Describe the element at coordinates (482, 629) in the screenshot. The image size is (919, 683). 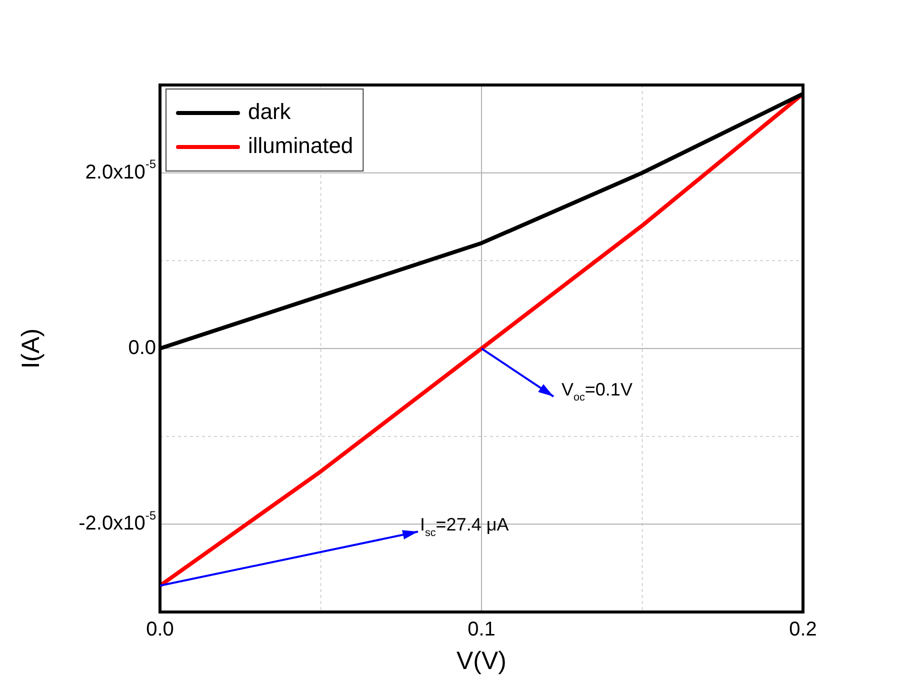
I see `x-tick-label: 0.1` at that location.